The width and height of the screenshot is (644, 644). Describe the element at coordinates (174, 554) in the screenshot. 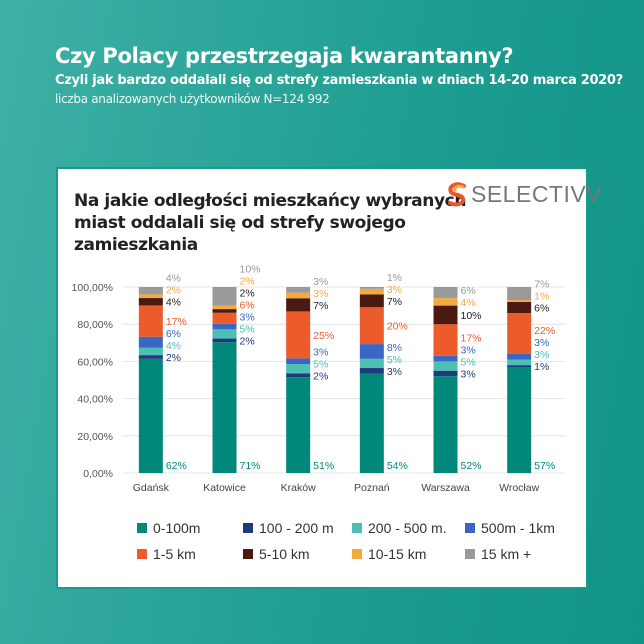

I see `legend-label: 1-5 km` at that location.